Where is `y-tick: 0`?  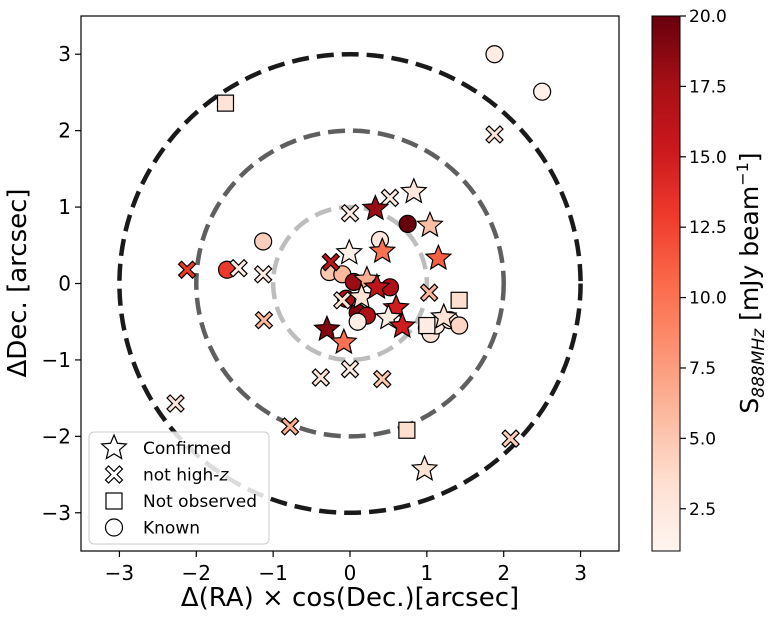
y-tick: 0 is located at coordinates (69, 284).